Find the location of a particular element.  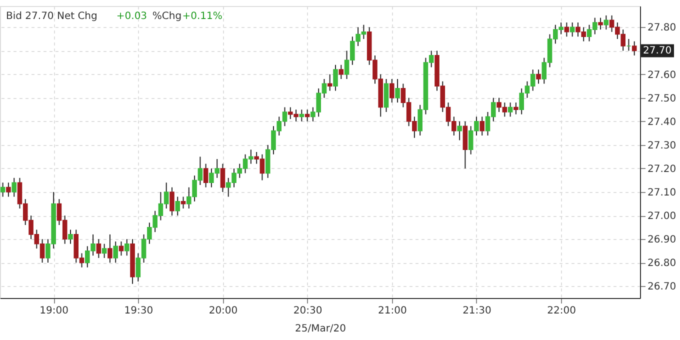

x-tick-label: 21:30 is located at coordinates (477, 311).